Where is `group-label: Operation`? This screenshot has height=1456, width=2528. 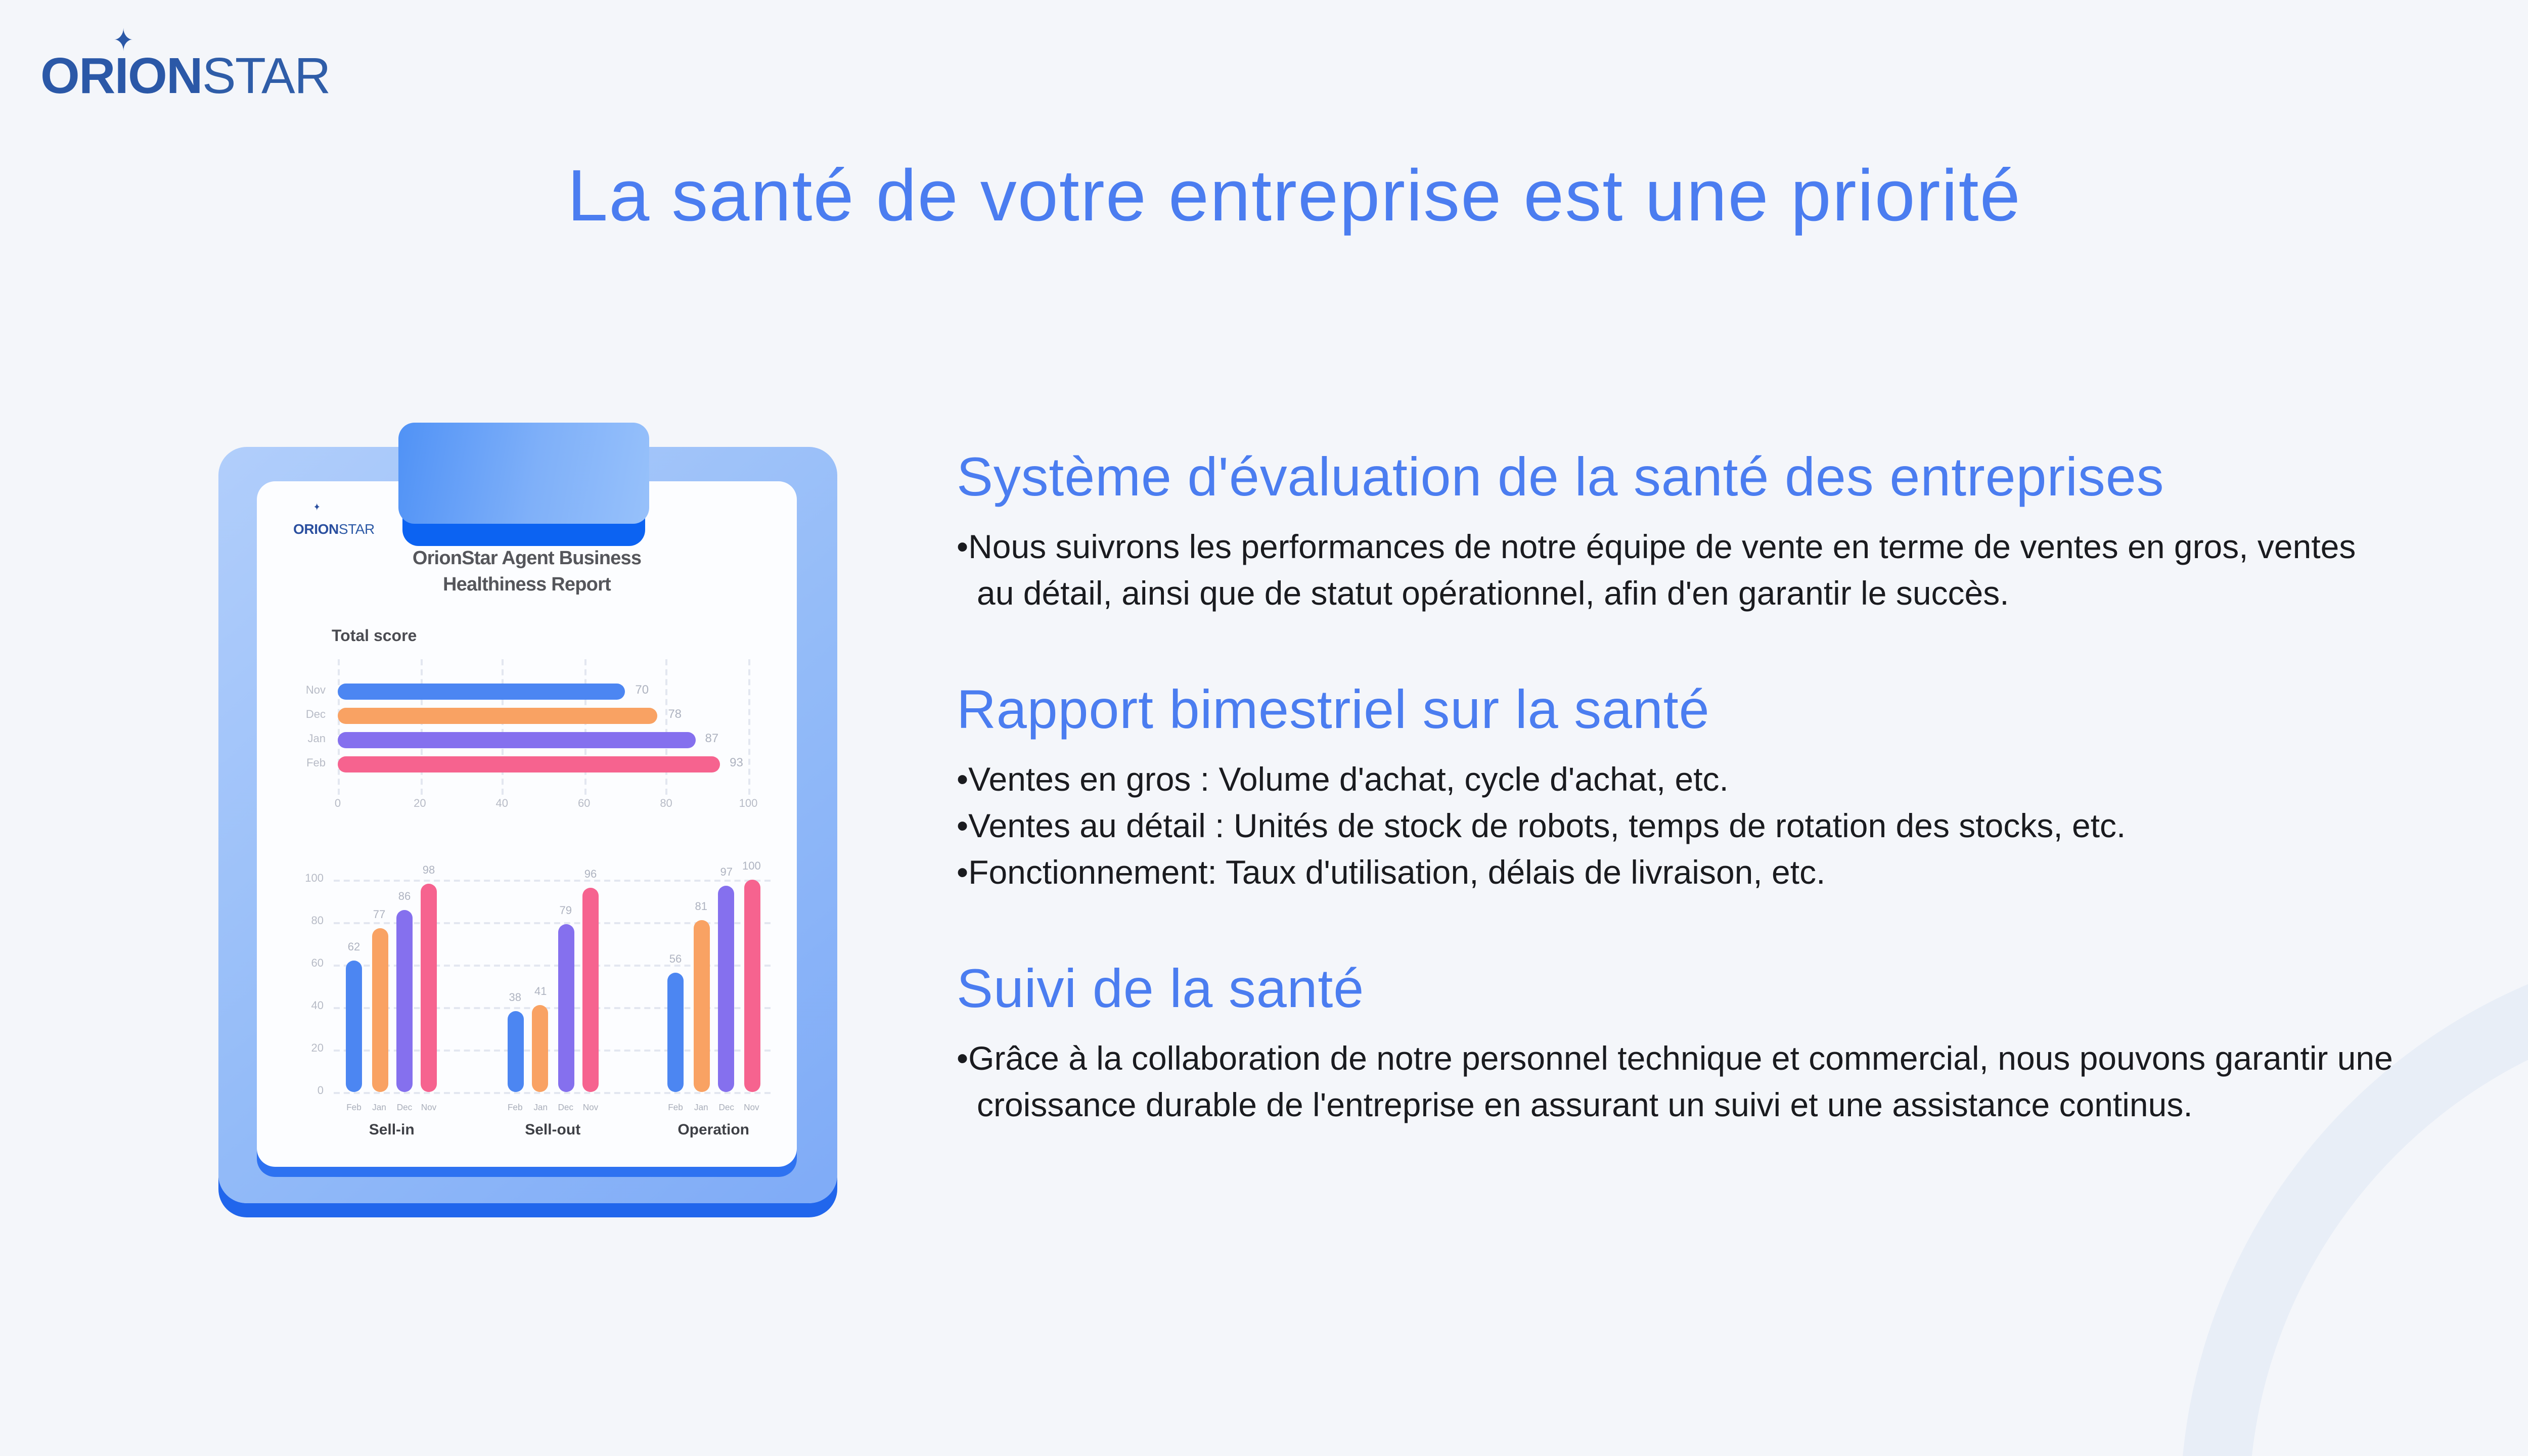 group-label: Operation is located at coordinates (714, 1129).